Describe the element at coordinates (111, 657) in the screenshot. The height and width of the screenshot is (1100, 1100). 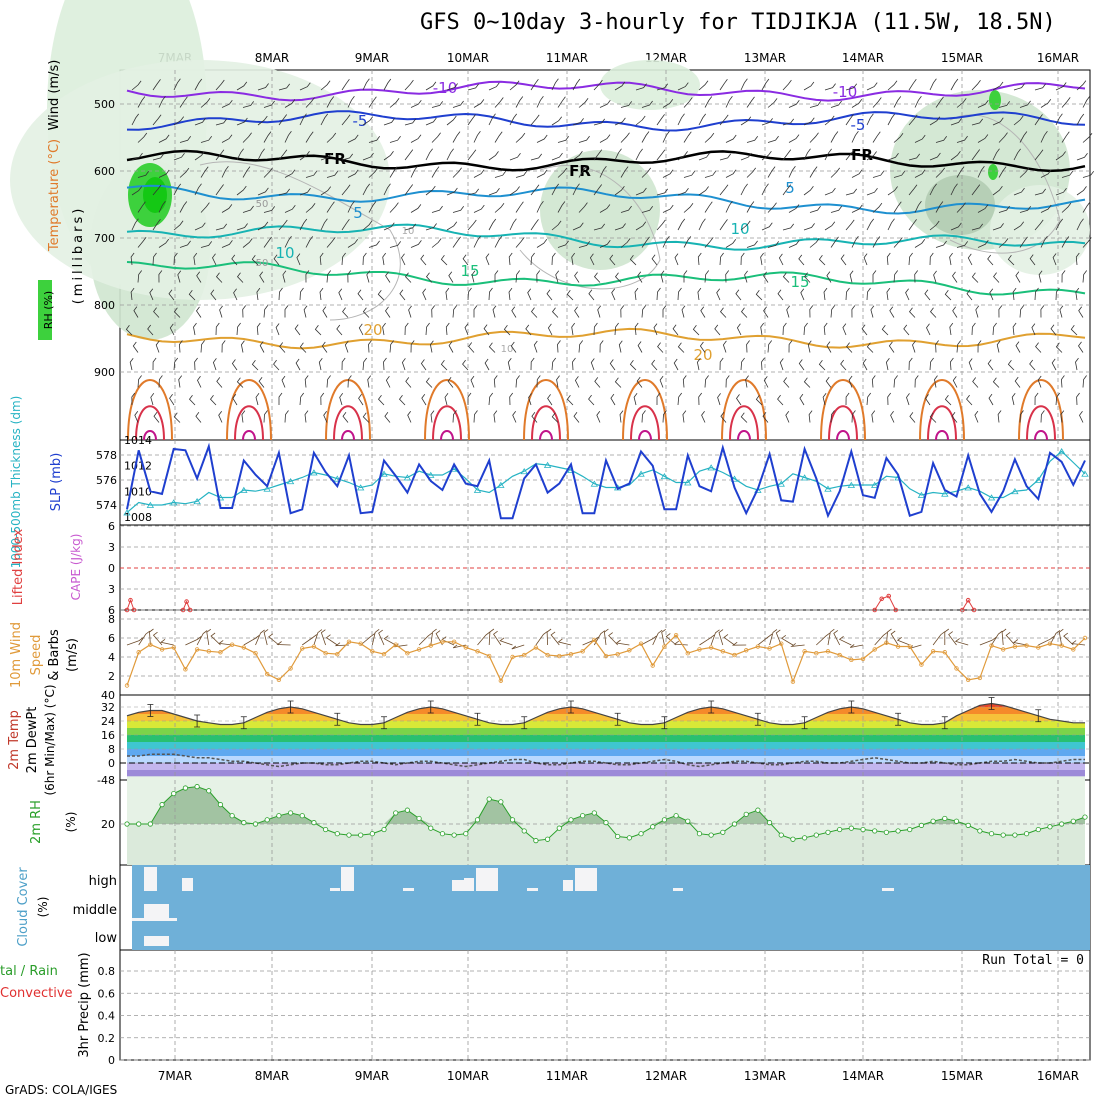
I see `y-tick-label: 4` at that location.